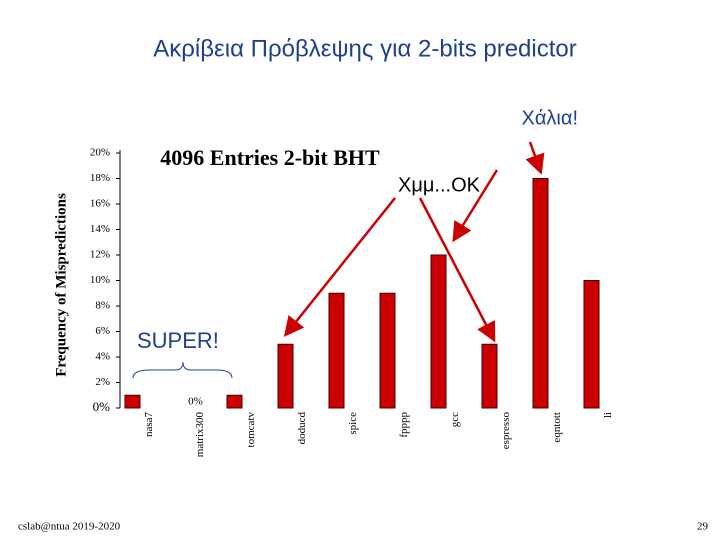 Image resolution: width=720 pixels, height=540 pixels. Describe the element at coordinates (455, 419) in the screenshot. I see `x-tick-label: gcc` at that location.